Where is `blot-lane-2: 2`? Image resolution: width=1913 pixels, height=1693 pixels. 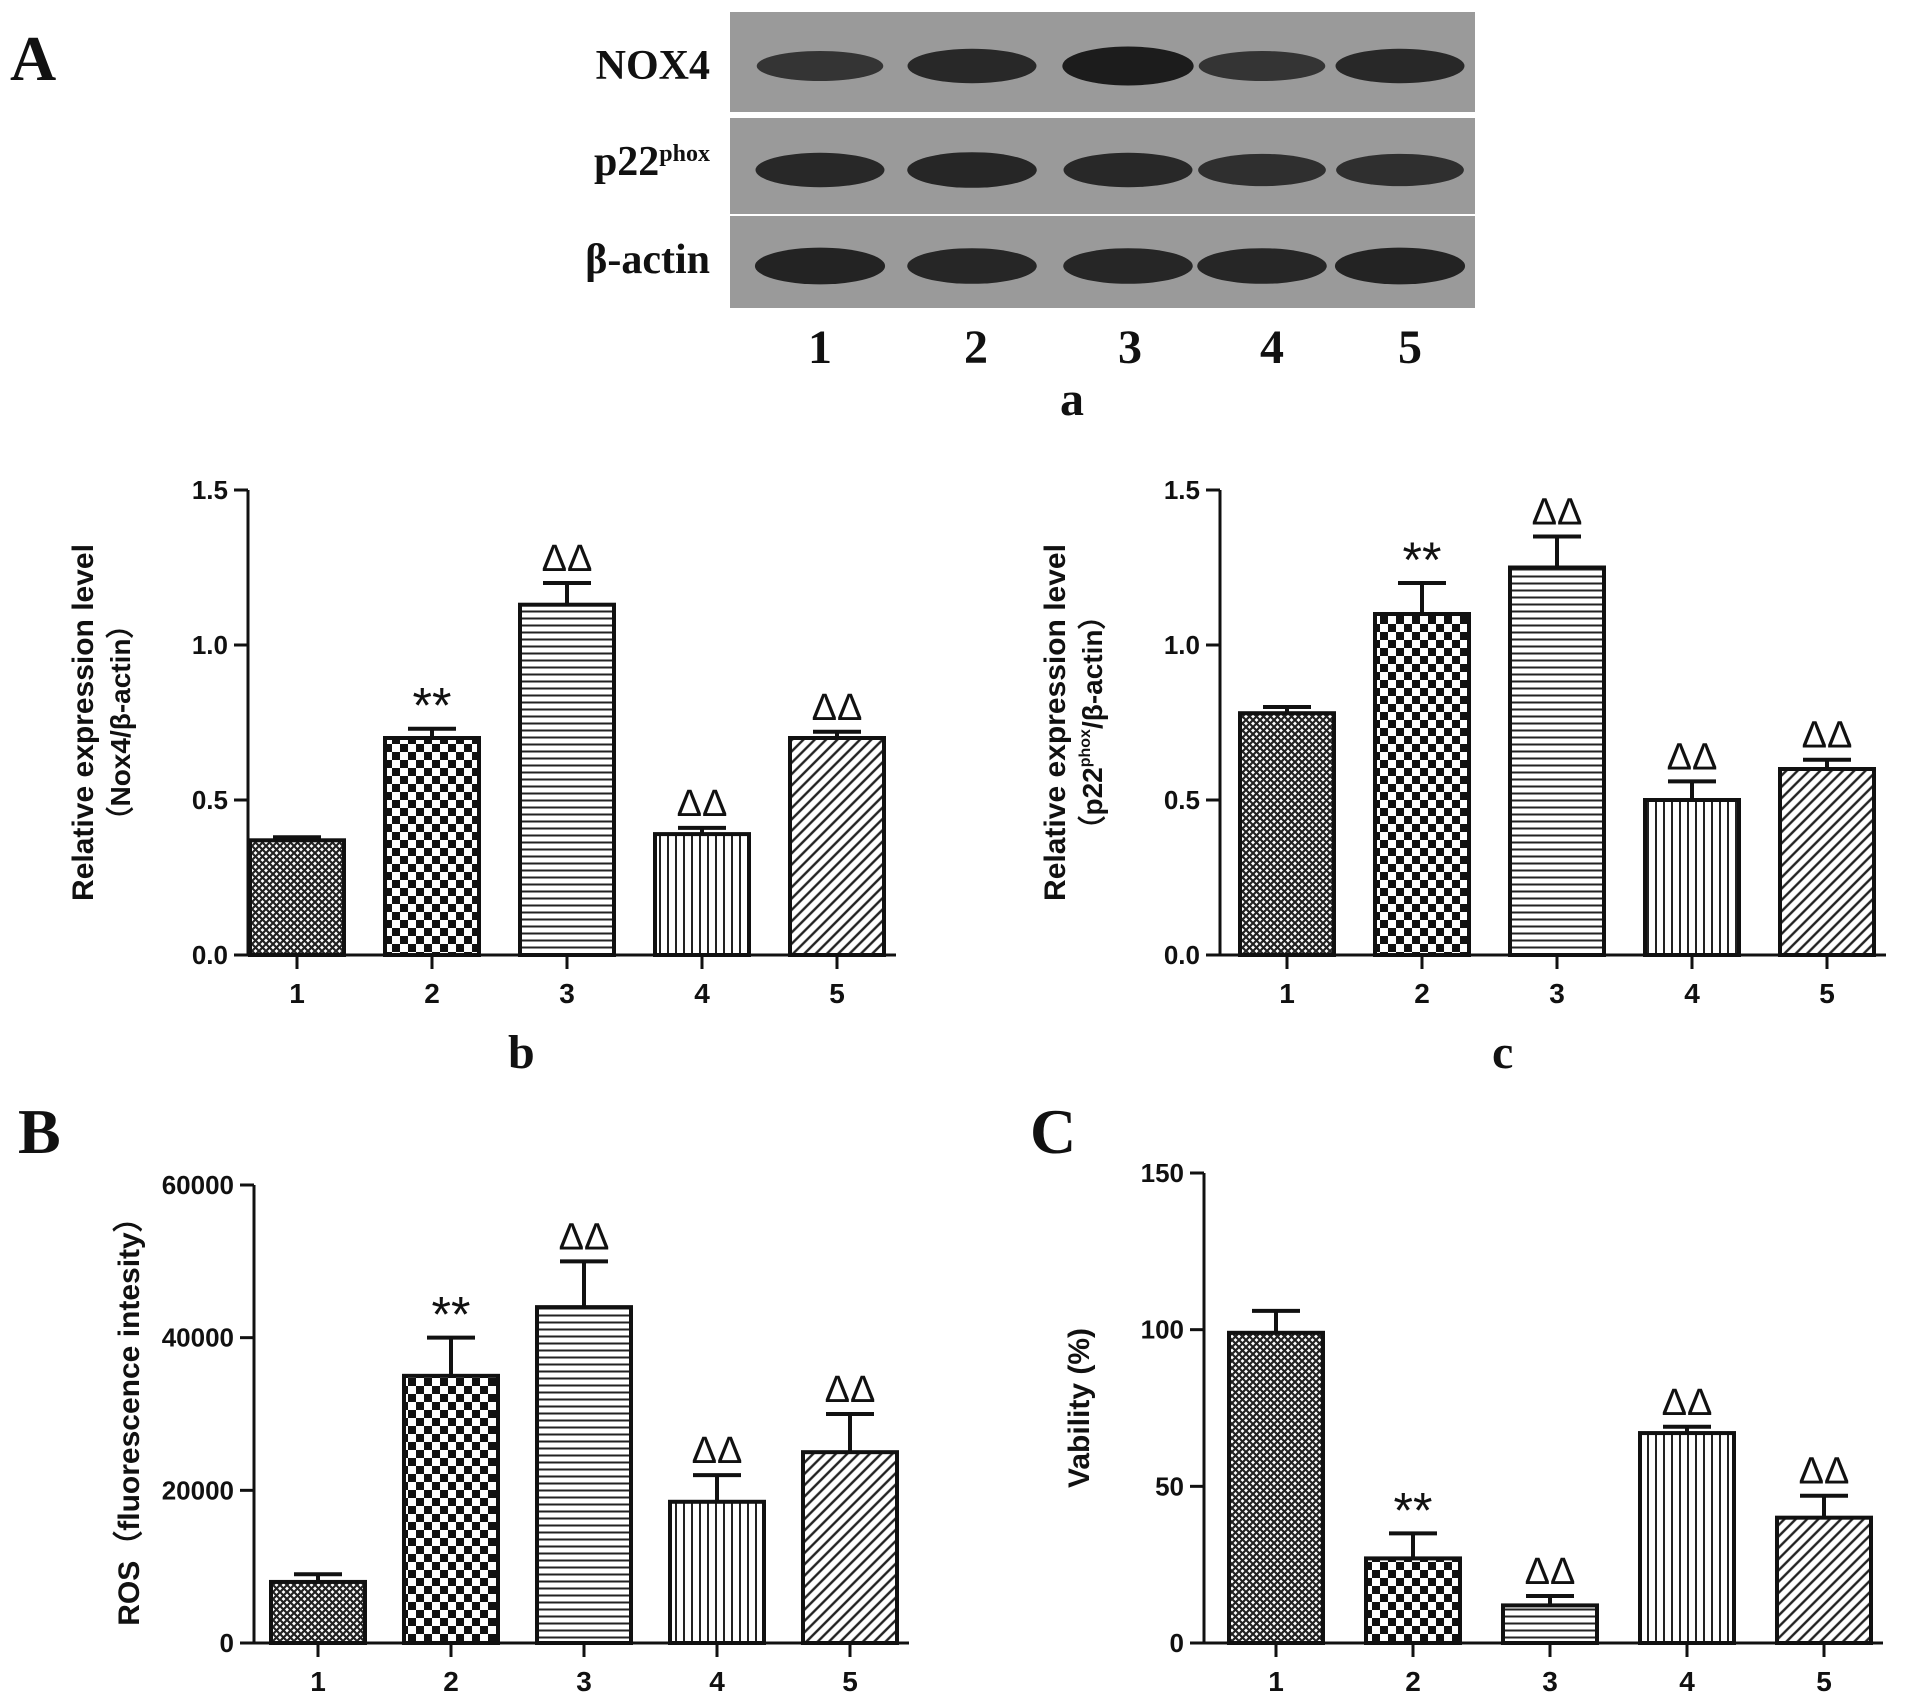 blot-lane-2: 2 is located at coordinates (976, 347).